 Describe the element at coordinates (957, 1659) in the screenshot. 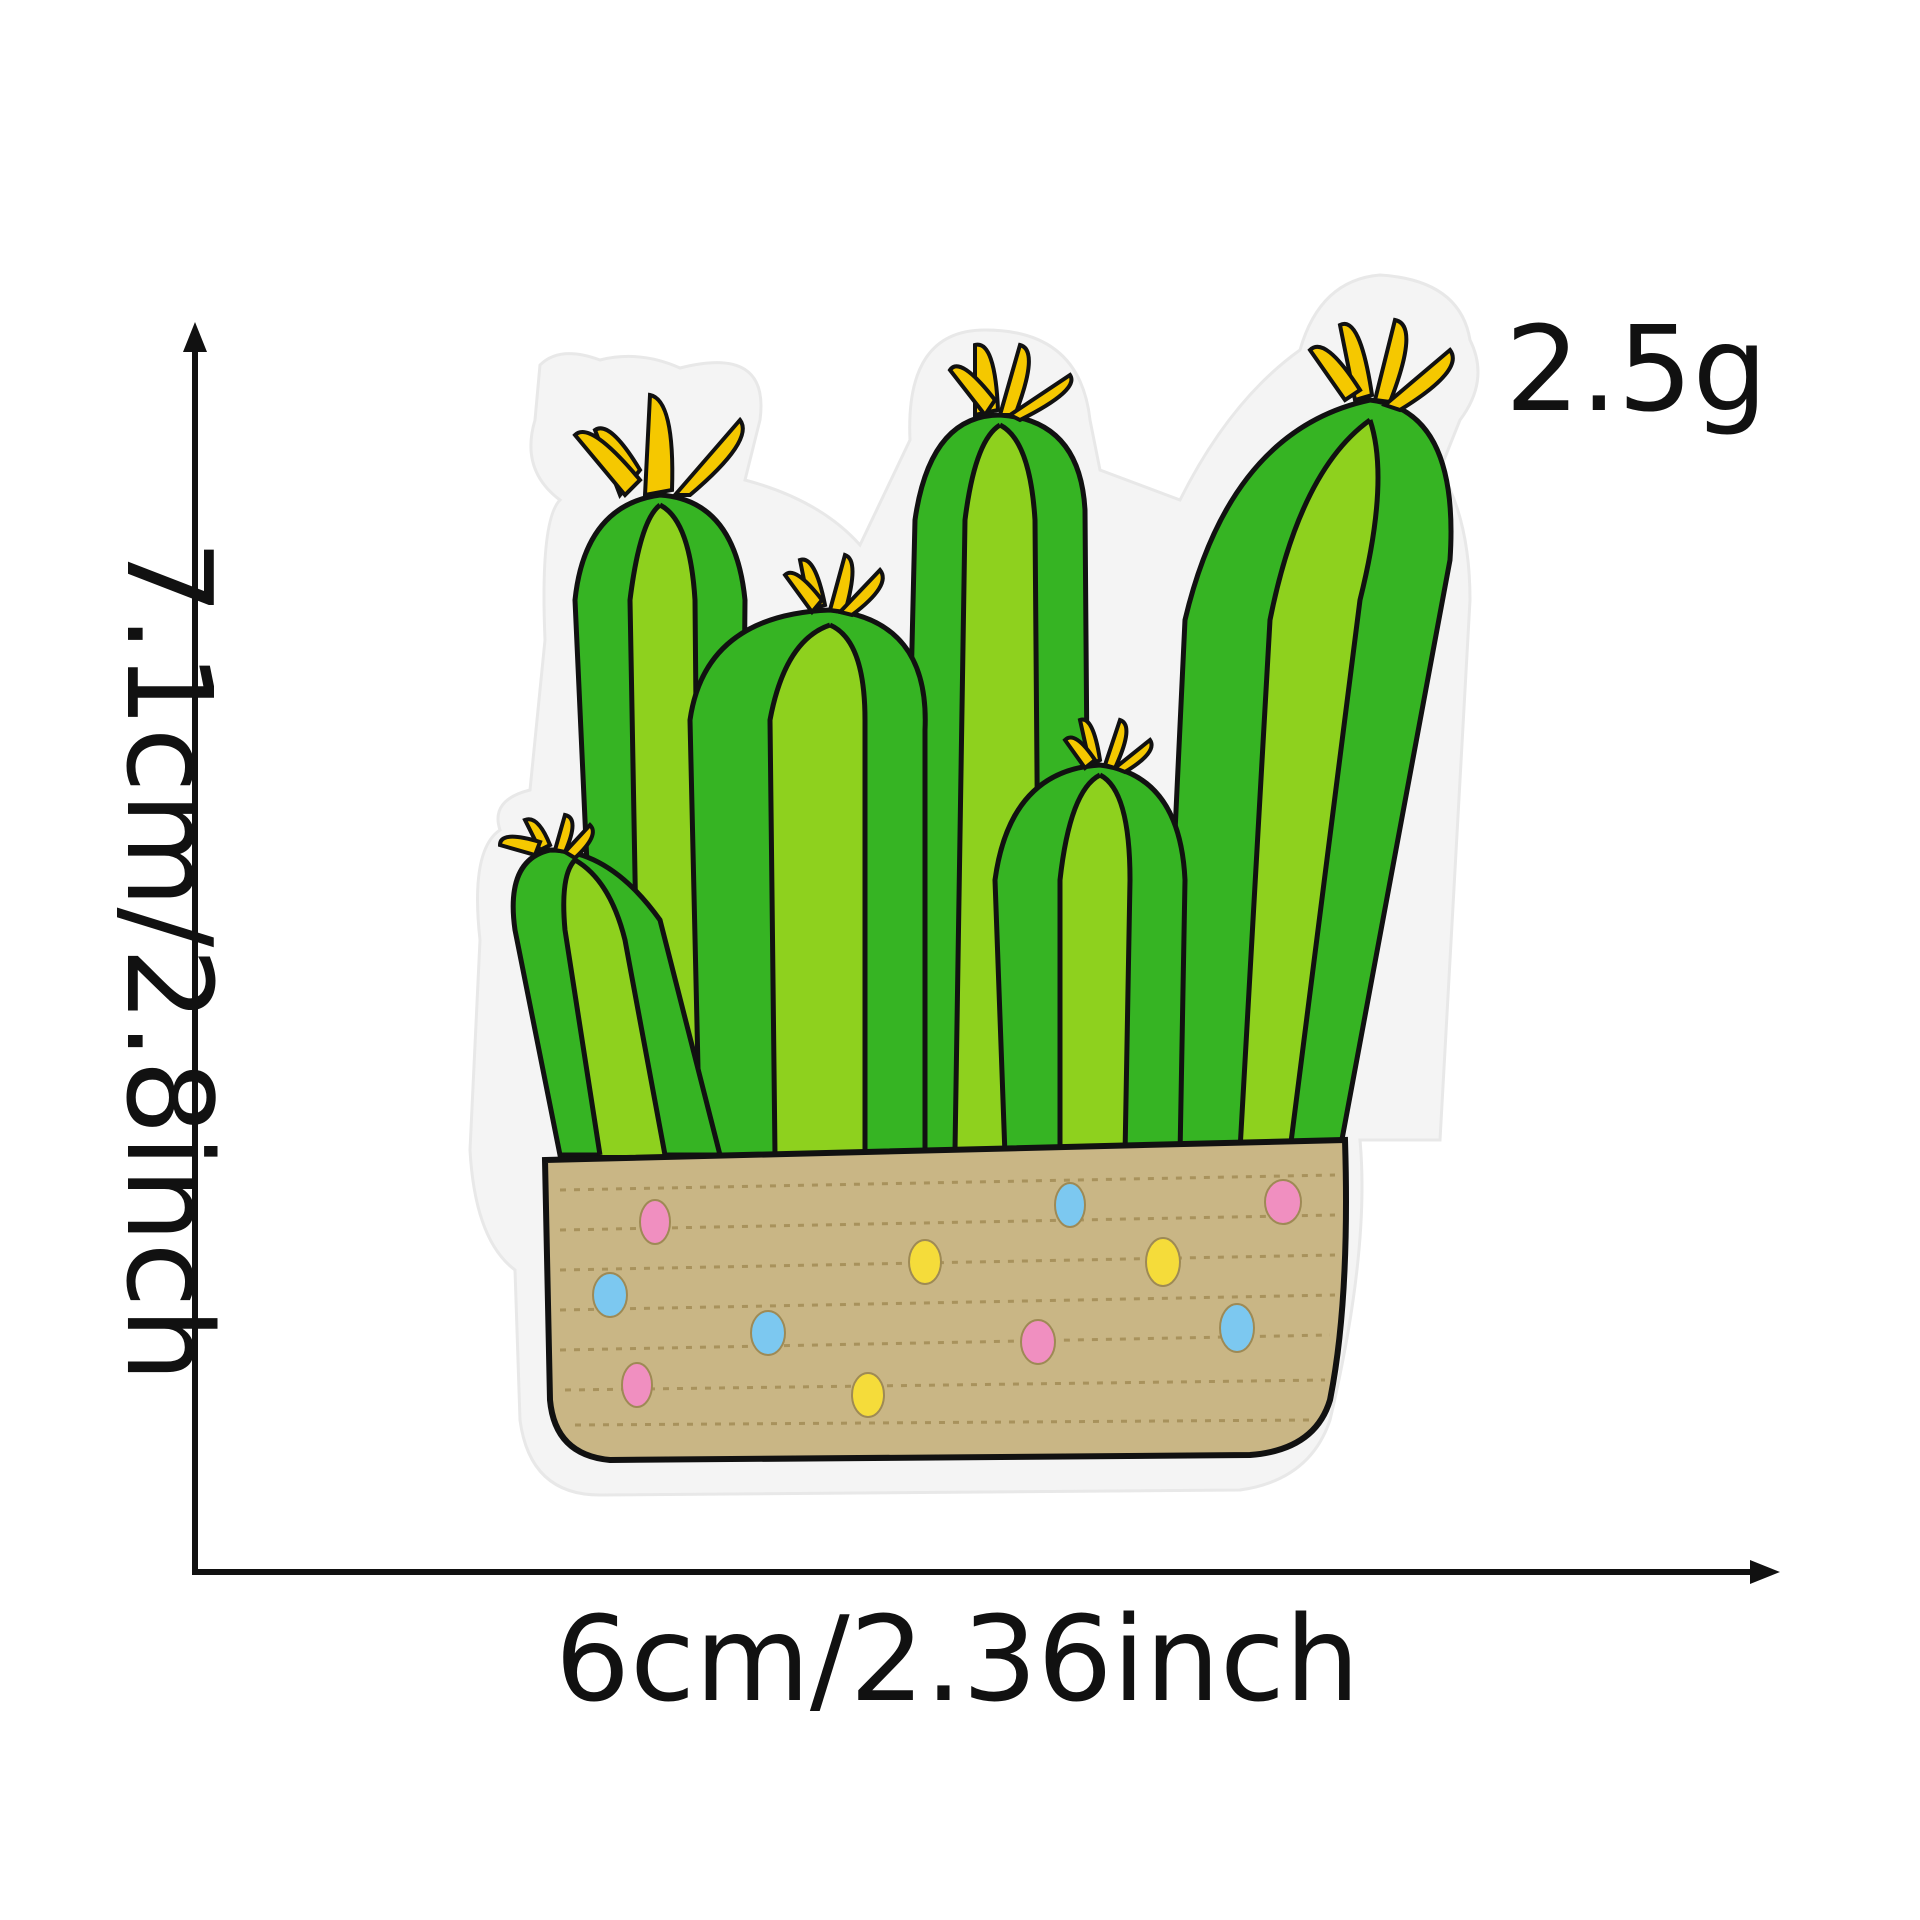

I see `width-dimension-label: 6cm/2.36inch` at that location.